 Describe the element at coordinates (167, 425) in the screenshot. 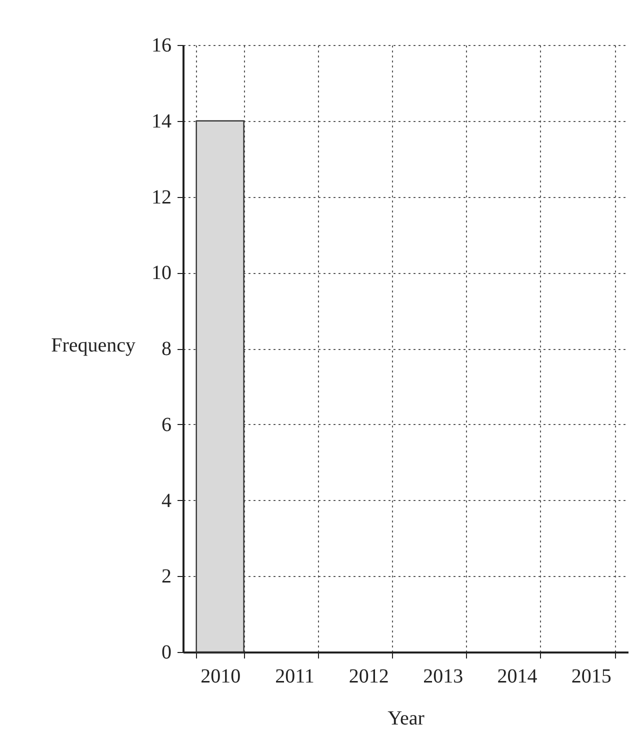

I see `y-tick-label: 6` at that location.